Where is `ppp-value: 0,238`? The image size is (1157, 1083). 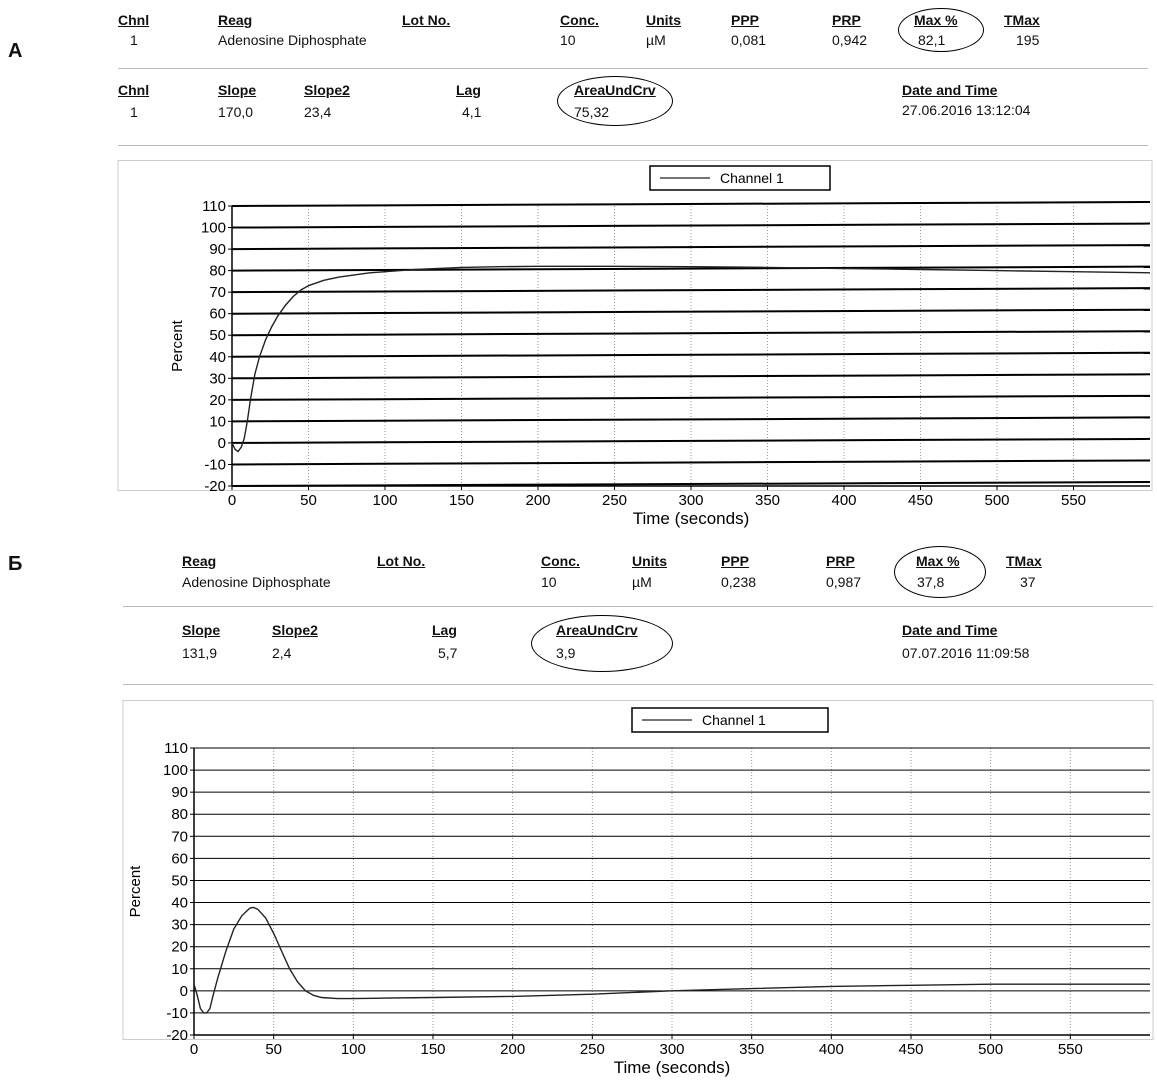 ppp-value: 0,238 is located at coordinates (739, 582).